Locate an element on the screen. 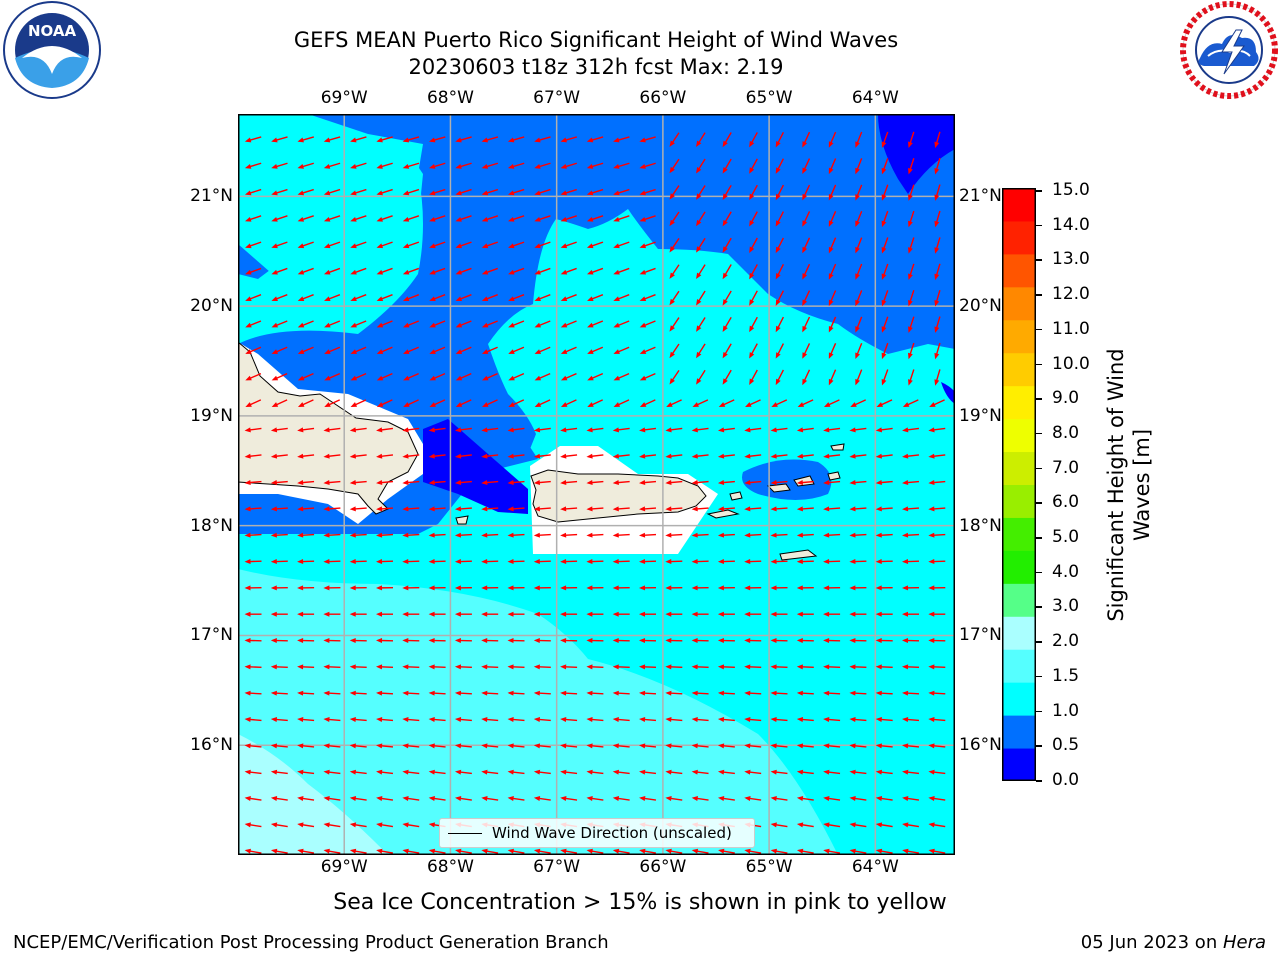 This screenshot has height=960, width=1280. lon-tick-bottom-4: 65°W is located at coordinates (769, 867).